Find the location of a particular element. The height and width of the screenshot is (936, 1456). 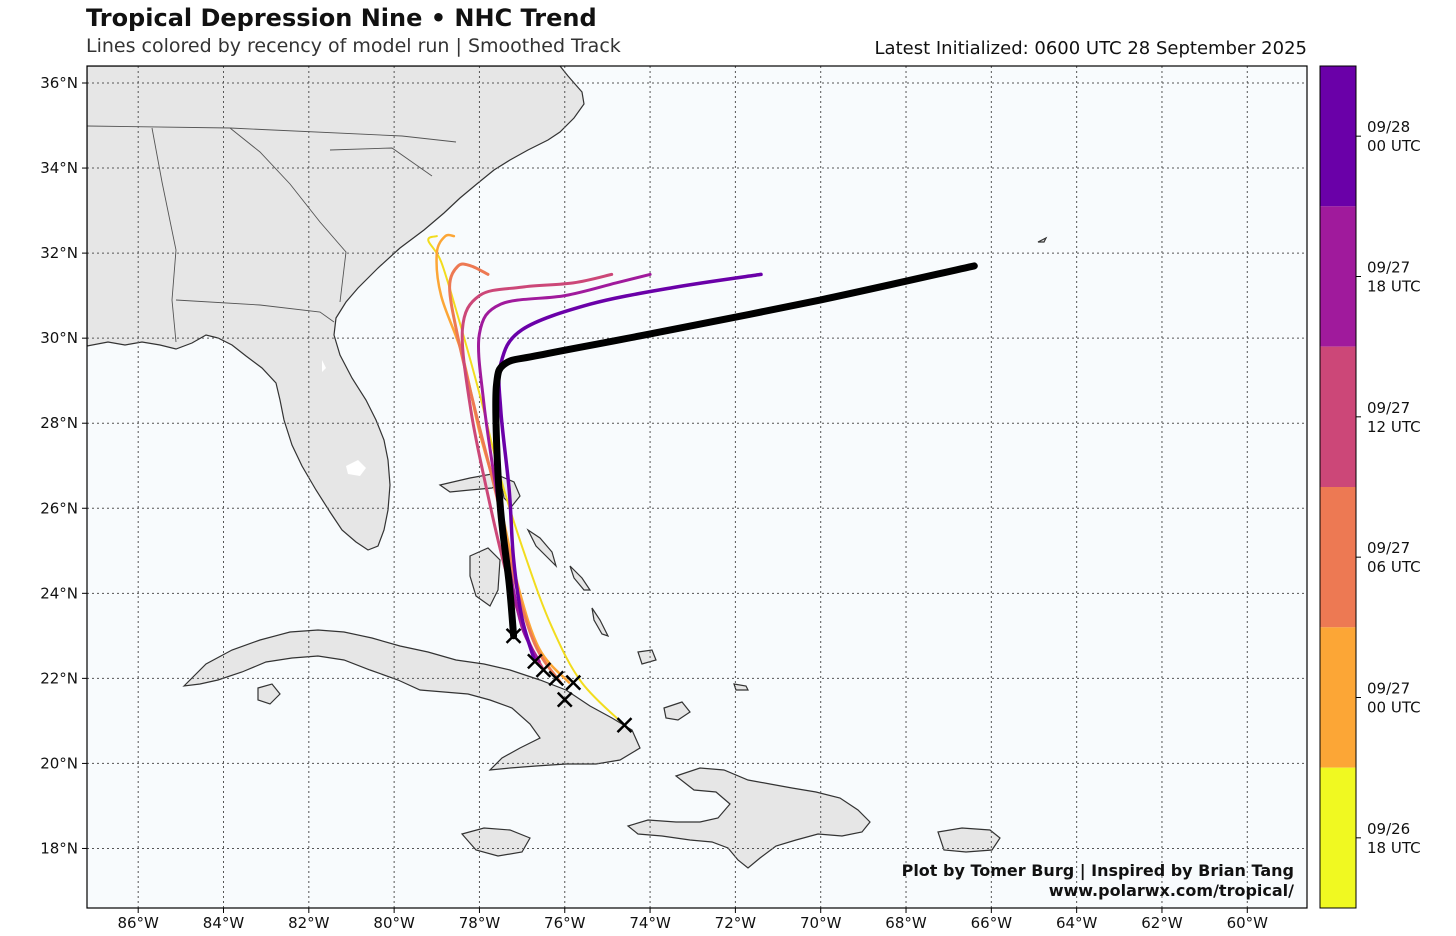

lon-tick-label: 86°W is located at coordinates (138, 923).